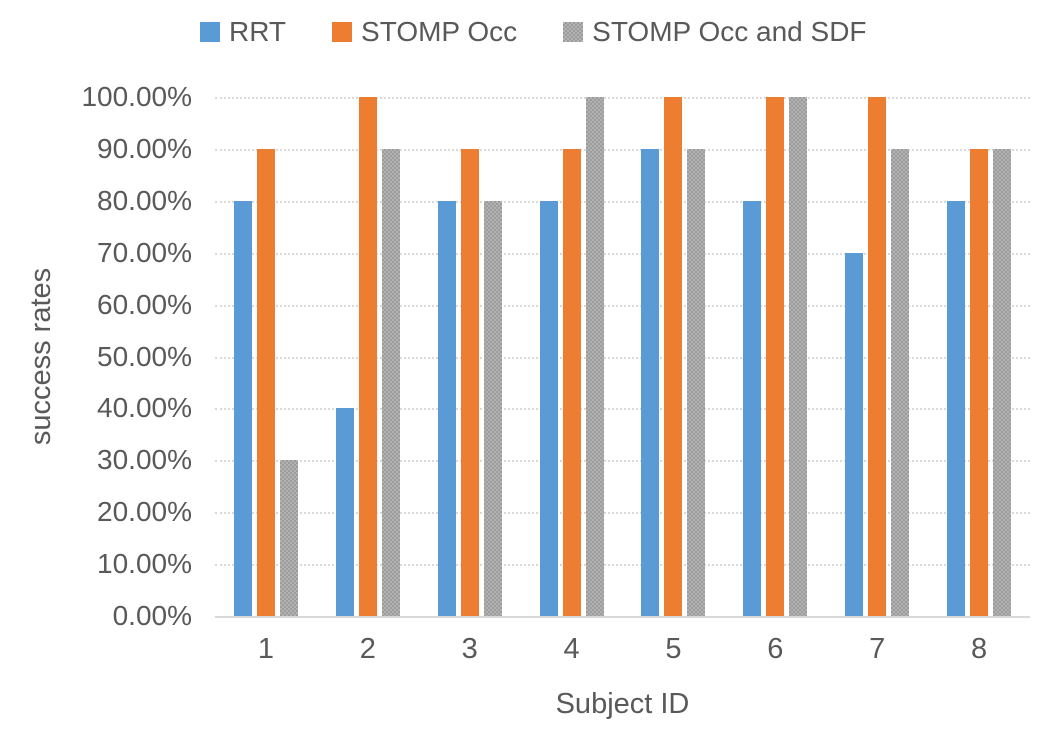 The image size is (1050, 750). Describe the element at coordinates (622, 306) in the screenshot. I see `gridline-60.00%` at that location.